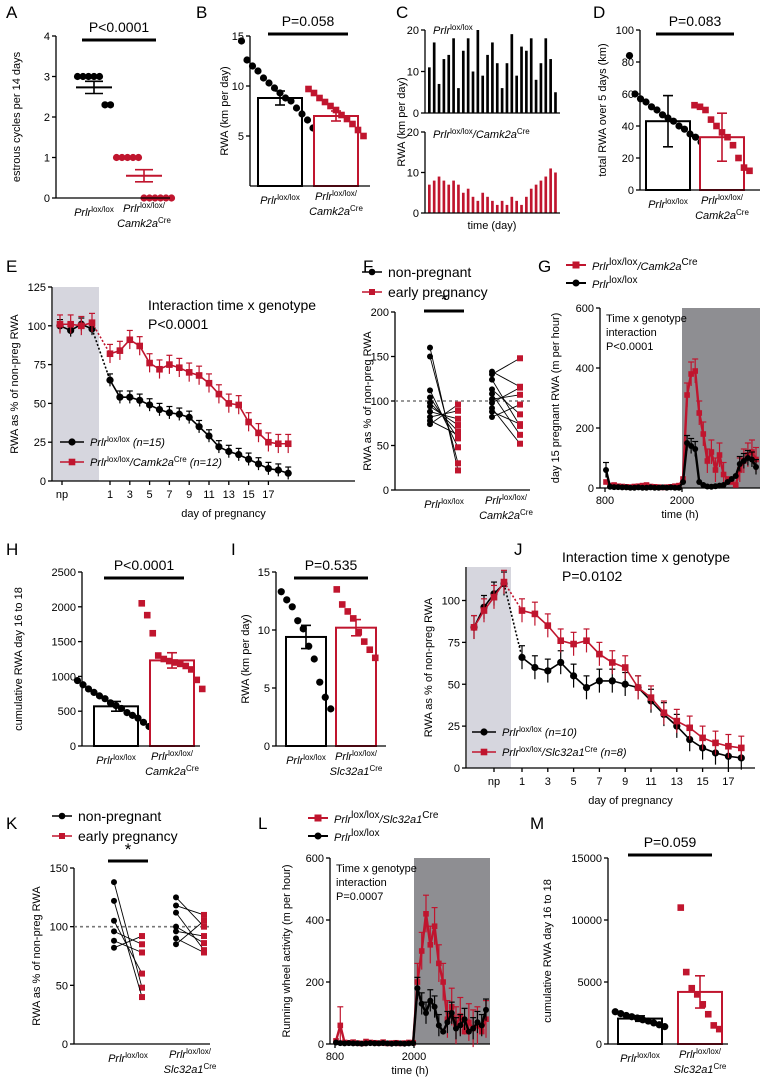 Image resolution: width=768 pixels, height=1085 pixels. Describe the element at coordinates (695, 21) in the screenshot. I see `p-value: P=0.083` at that location.